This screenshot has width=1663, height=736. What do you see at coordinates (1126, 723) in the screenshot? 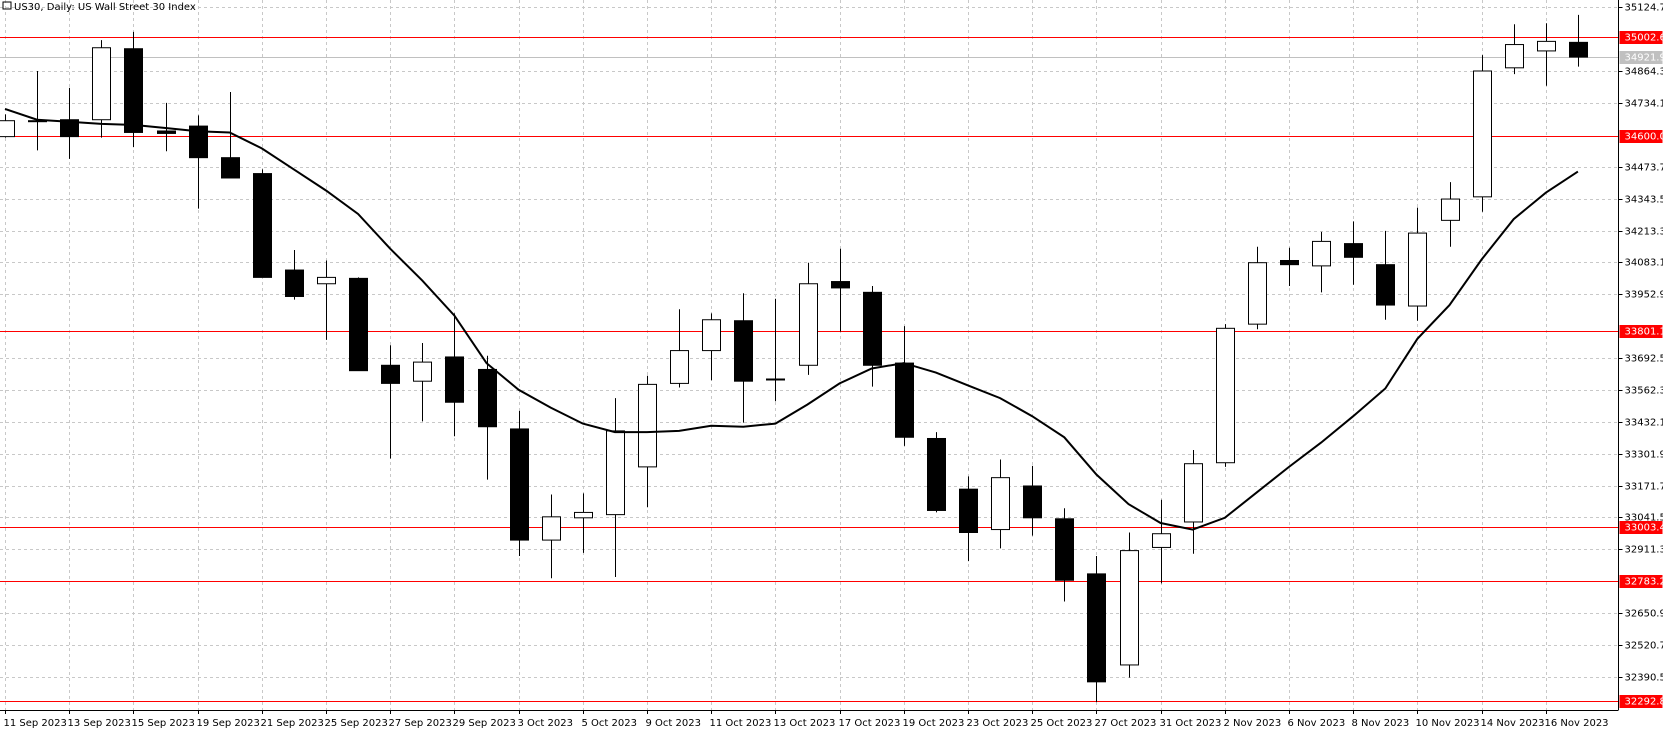
I see `x-tick-label: 27 Oct 2023` at bounding box center [1126, 723].